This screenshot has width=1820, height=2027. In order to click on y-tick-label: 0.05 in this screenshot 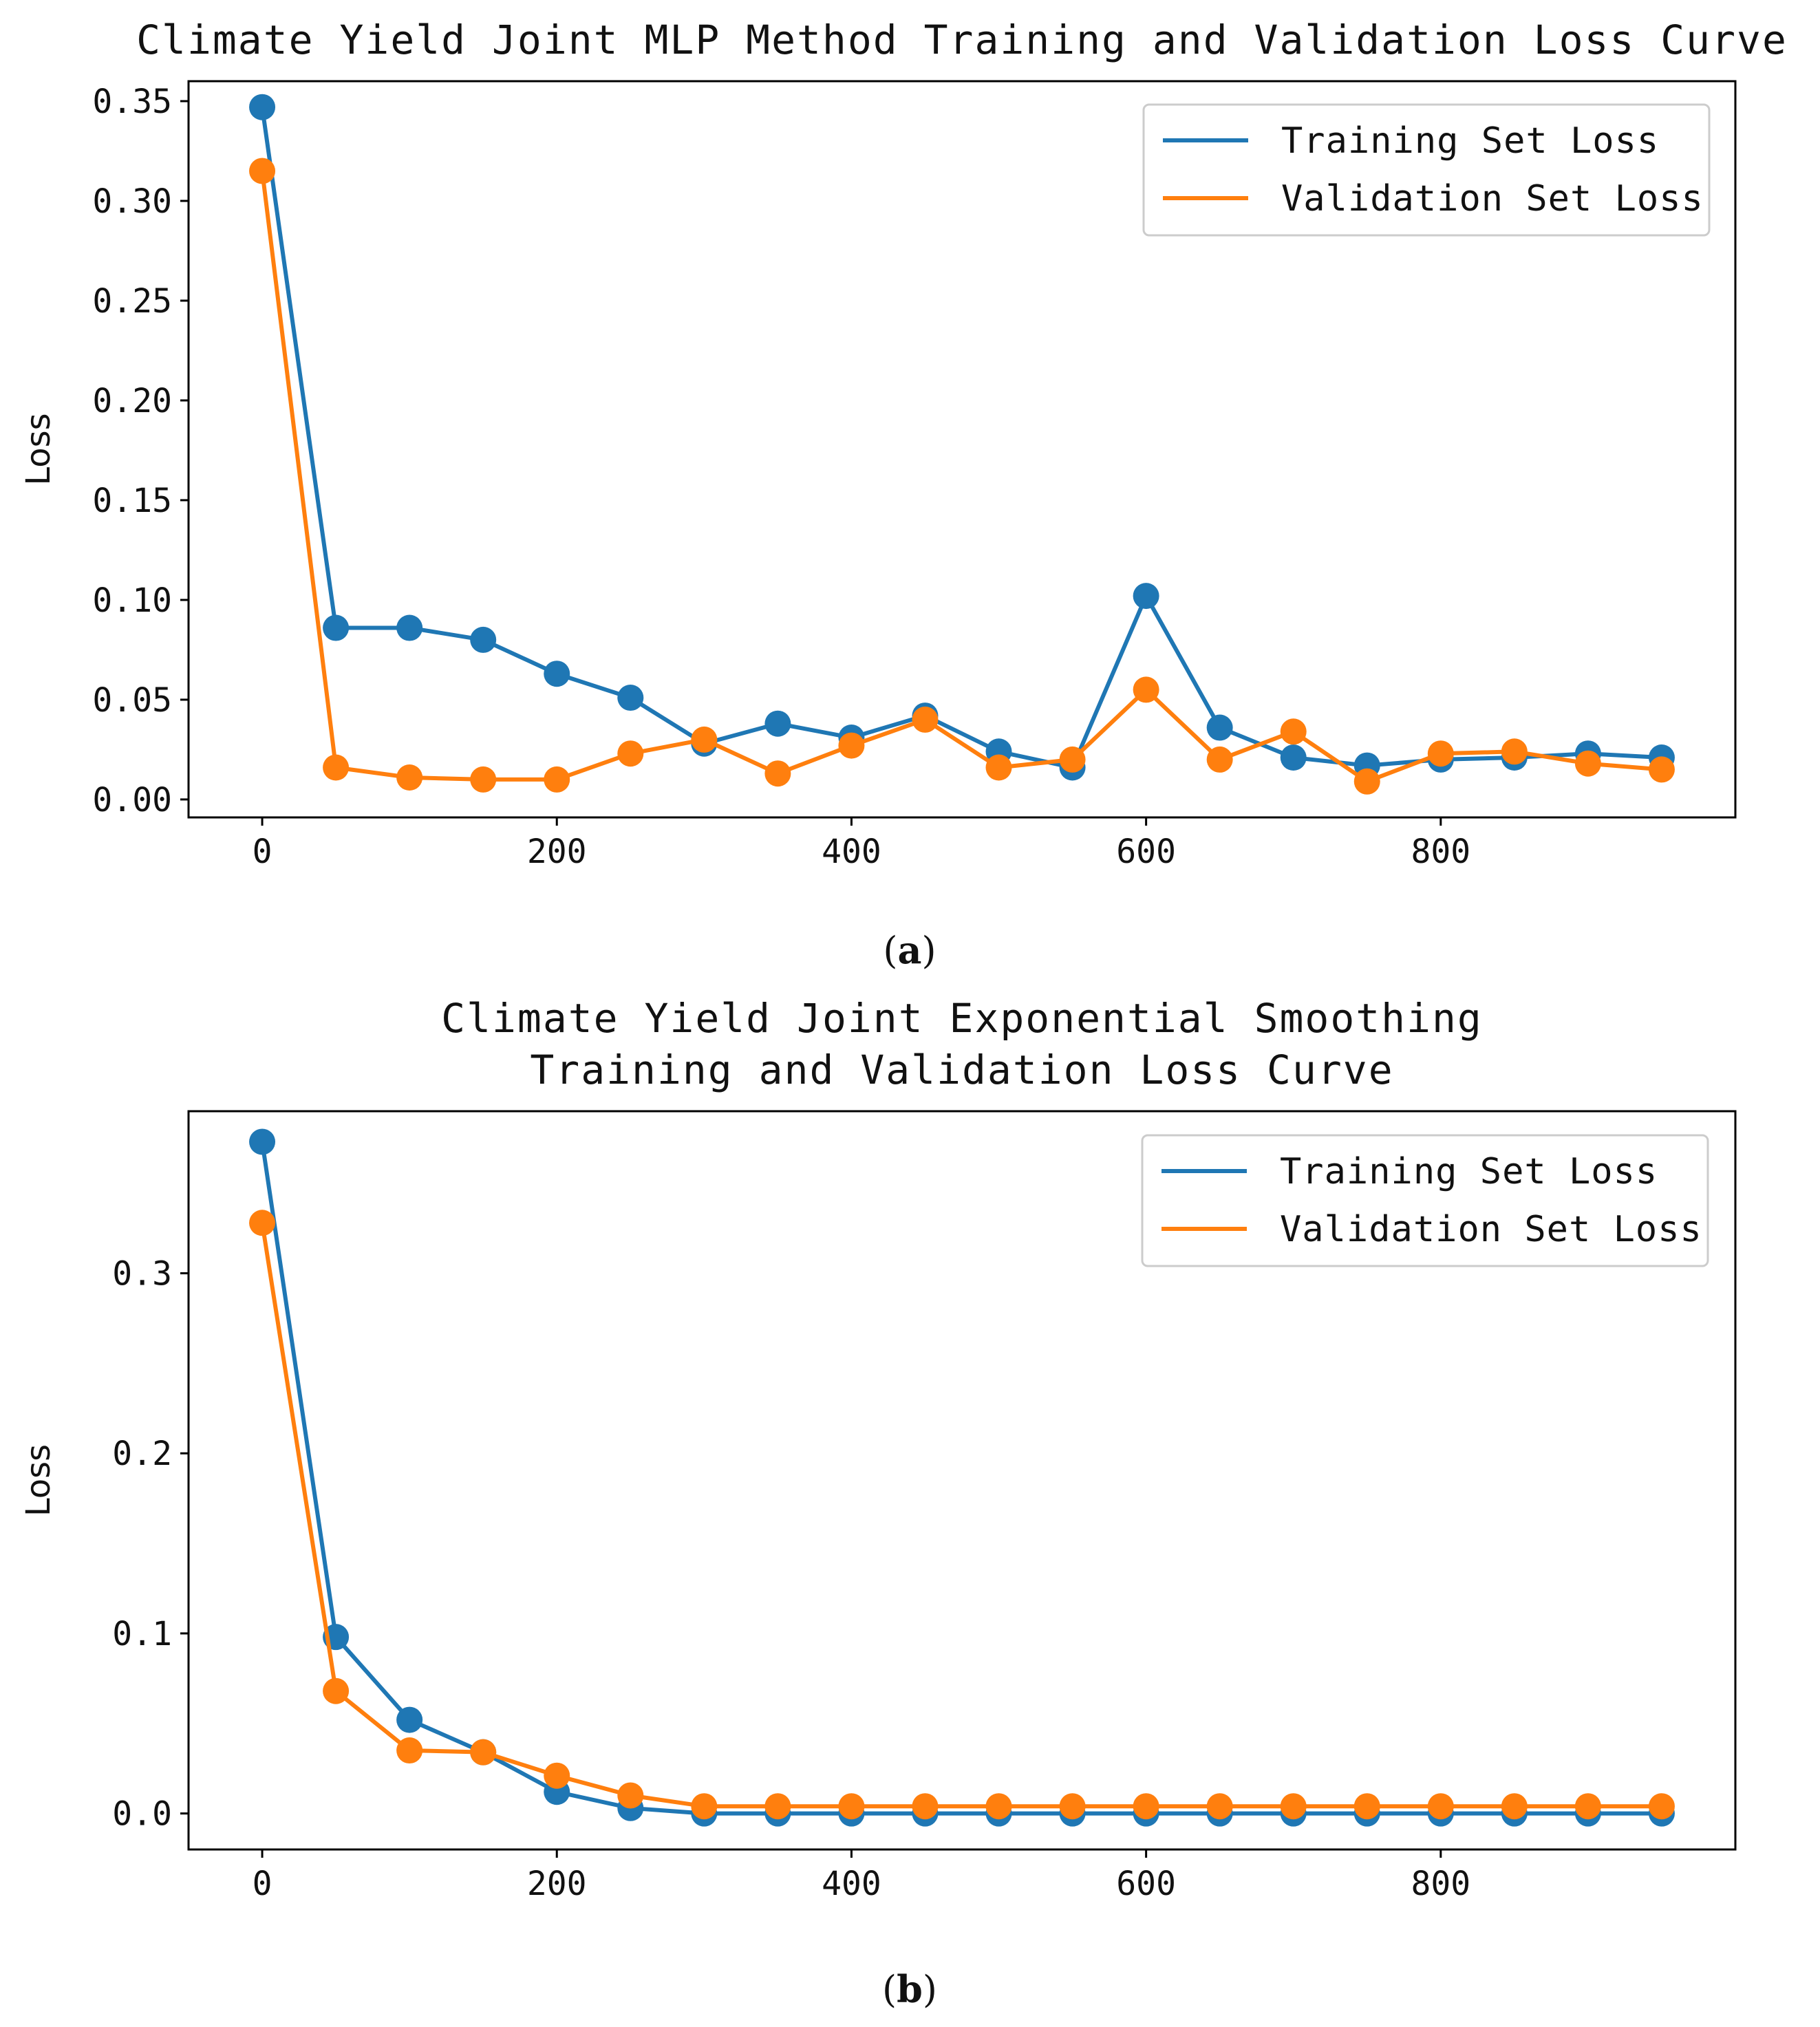, I will do `click(132, 701)`.